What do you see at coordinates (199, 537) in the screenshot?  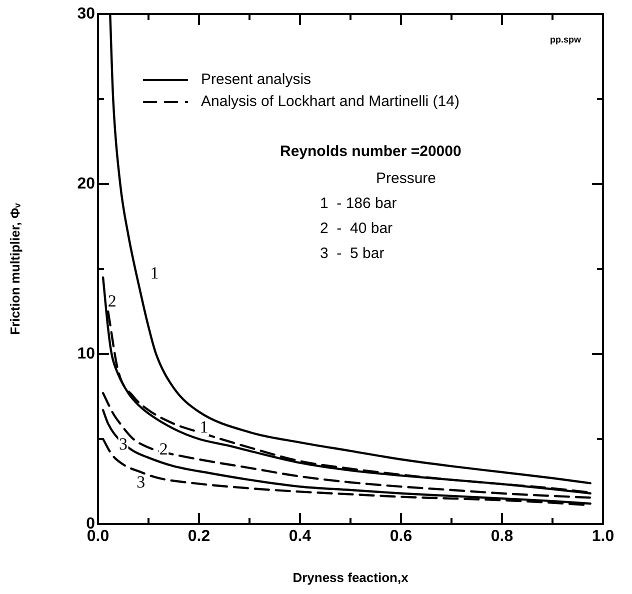 I see `x-tick-label: 0.2` at bounding box center [199, 537].